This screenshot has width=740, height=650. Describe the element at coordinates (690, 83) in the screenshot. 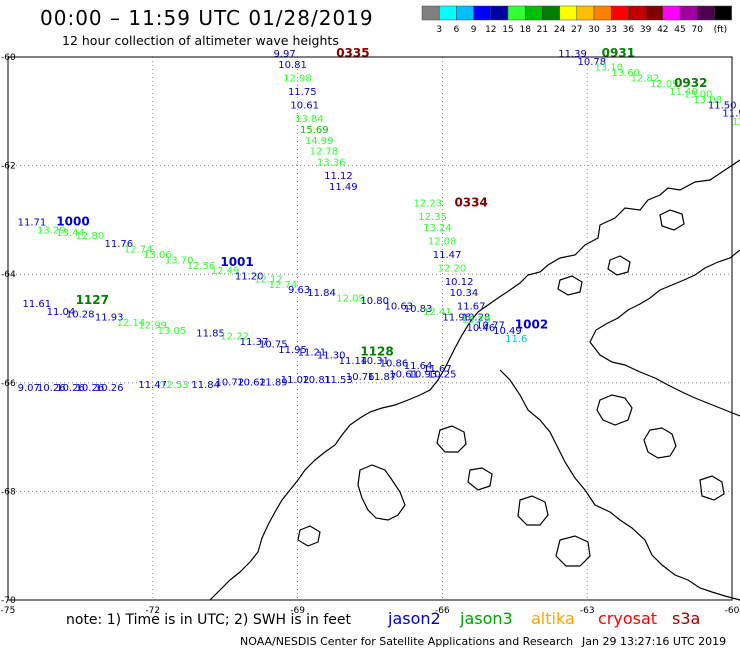

I see `pass-time-label: 0932` at that location.